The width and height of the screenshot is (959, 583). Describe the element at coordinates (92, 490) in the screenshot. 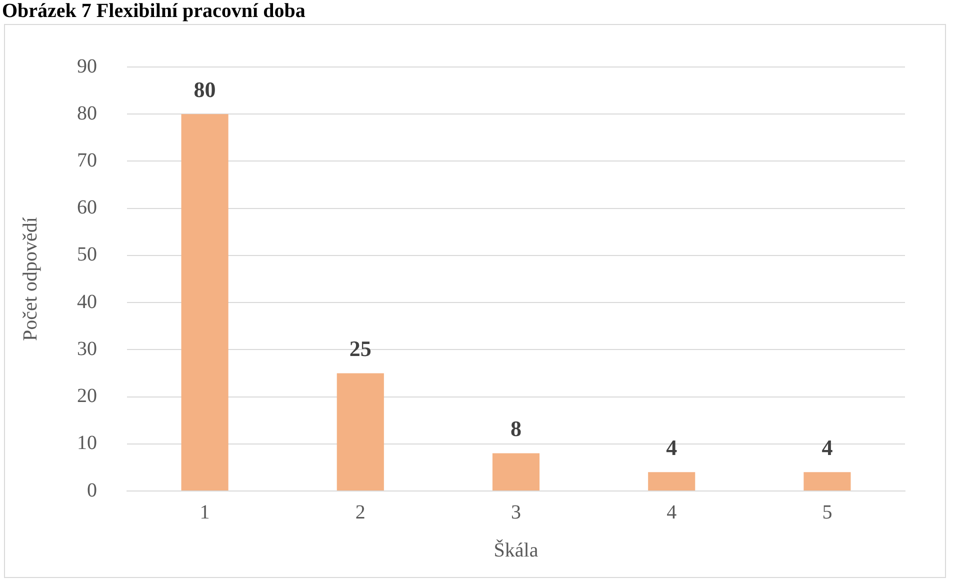

I see `y-tick-label: 0` at that location.